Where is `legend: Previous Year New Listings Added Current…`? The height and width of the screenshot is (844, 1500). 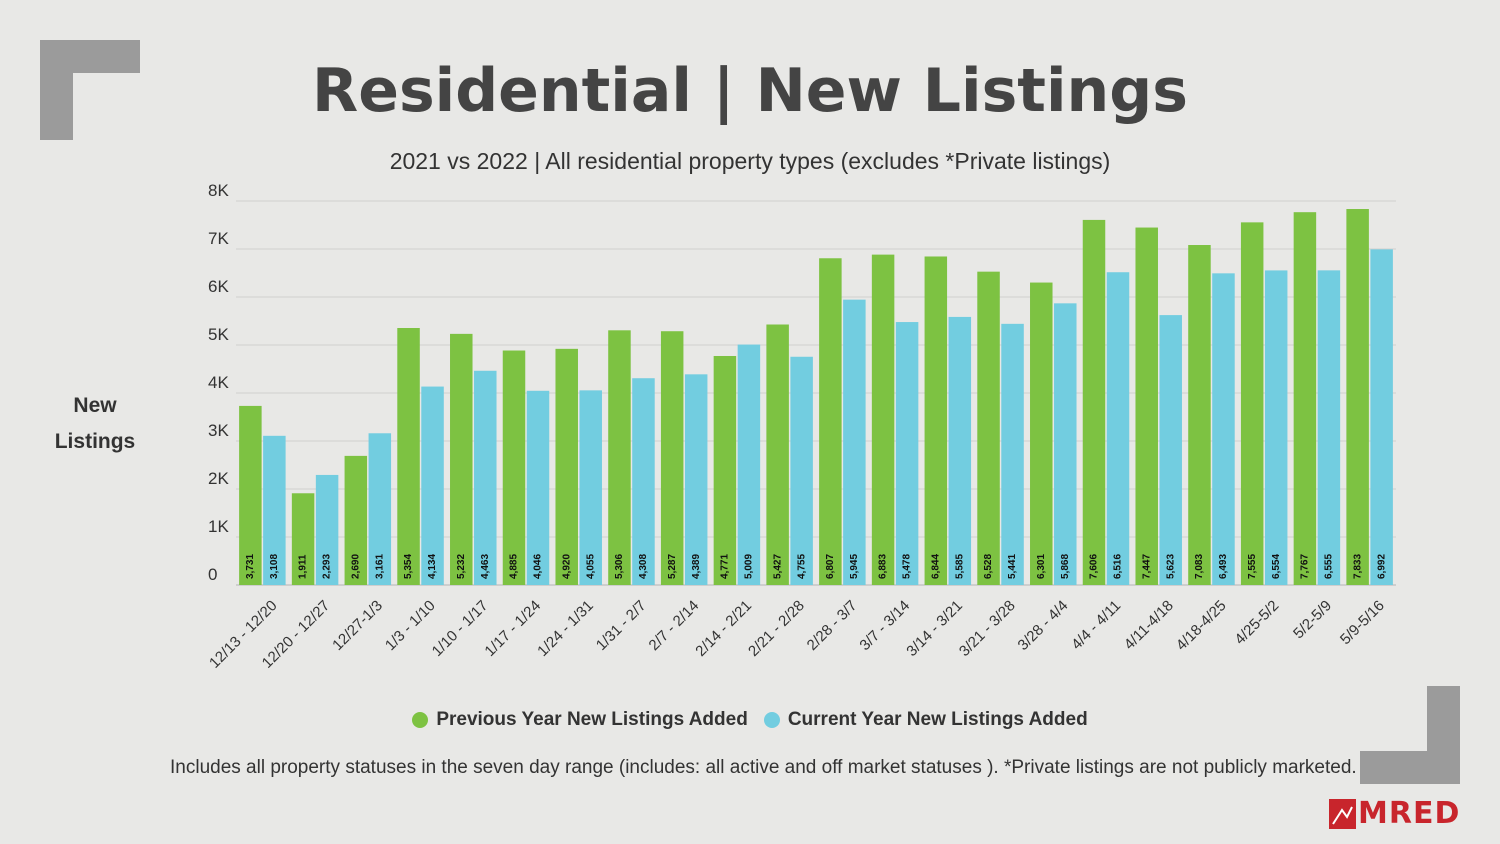
legend: Previous Year New Listings Added Current… is located at coordinates (750, 720).